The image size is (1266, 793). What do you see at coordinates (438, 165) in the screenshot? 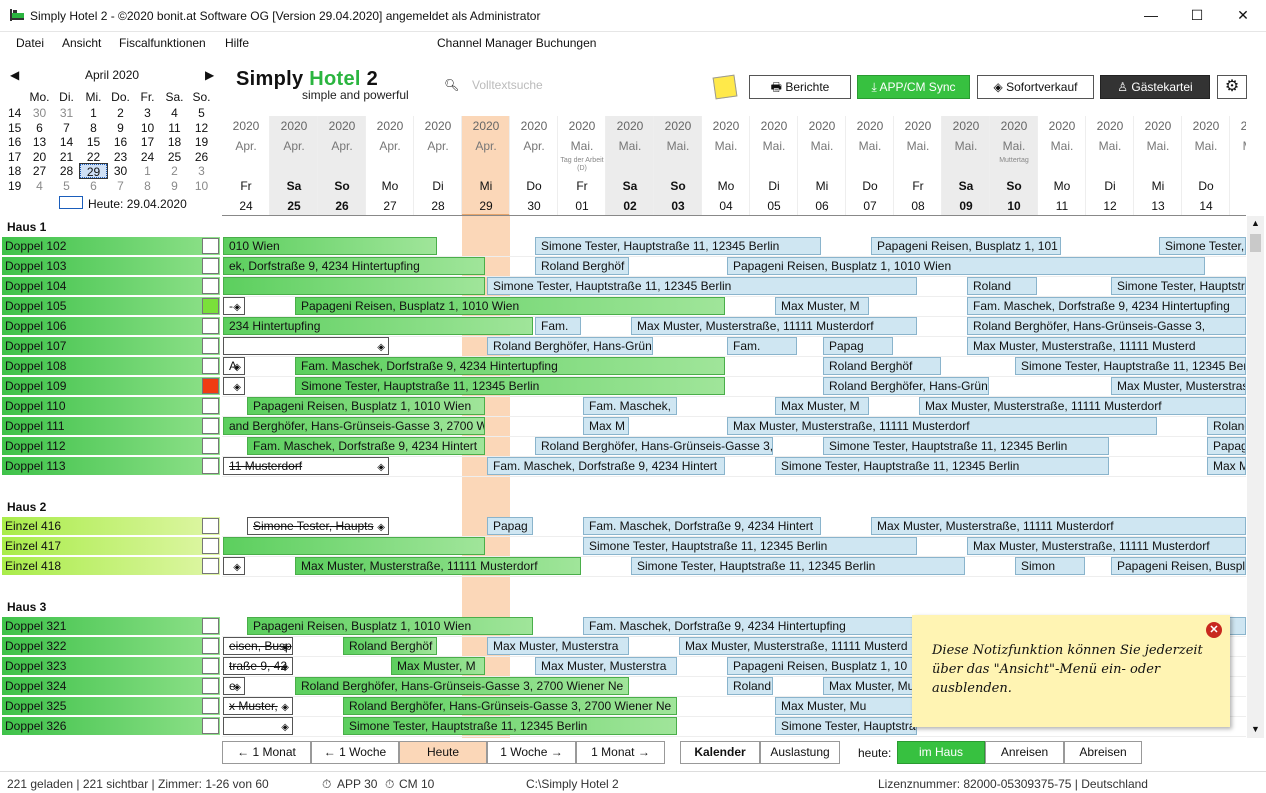
I see `date-column: 2020 Apr. Di 28` at bounding box center [438, 165].